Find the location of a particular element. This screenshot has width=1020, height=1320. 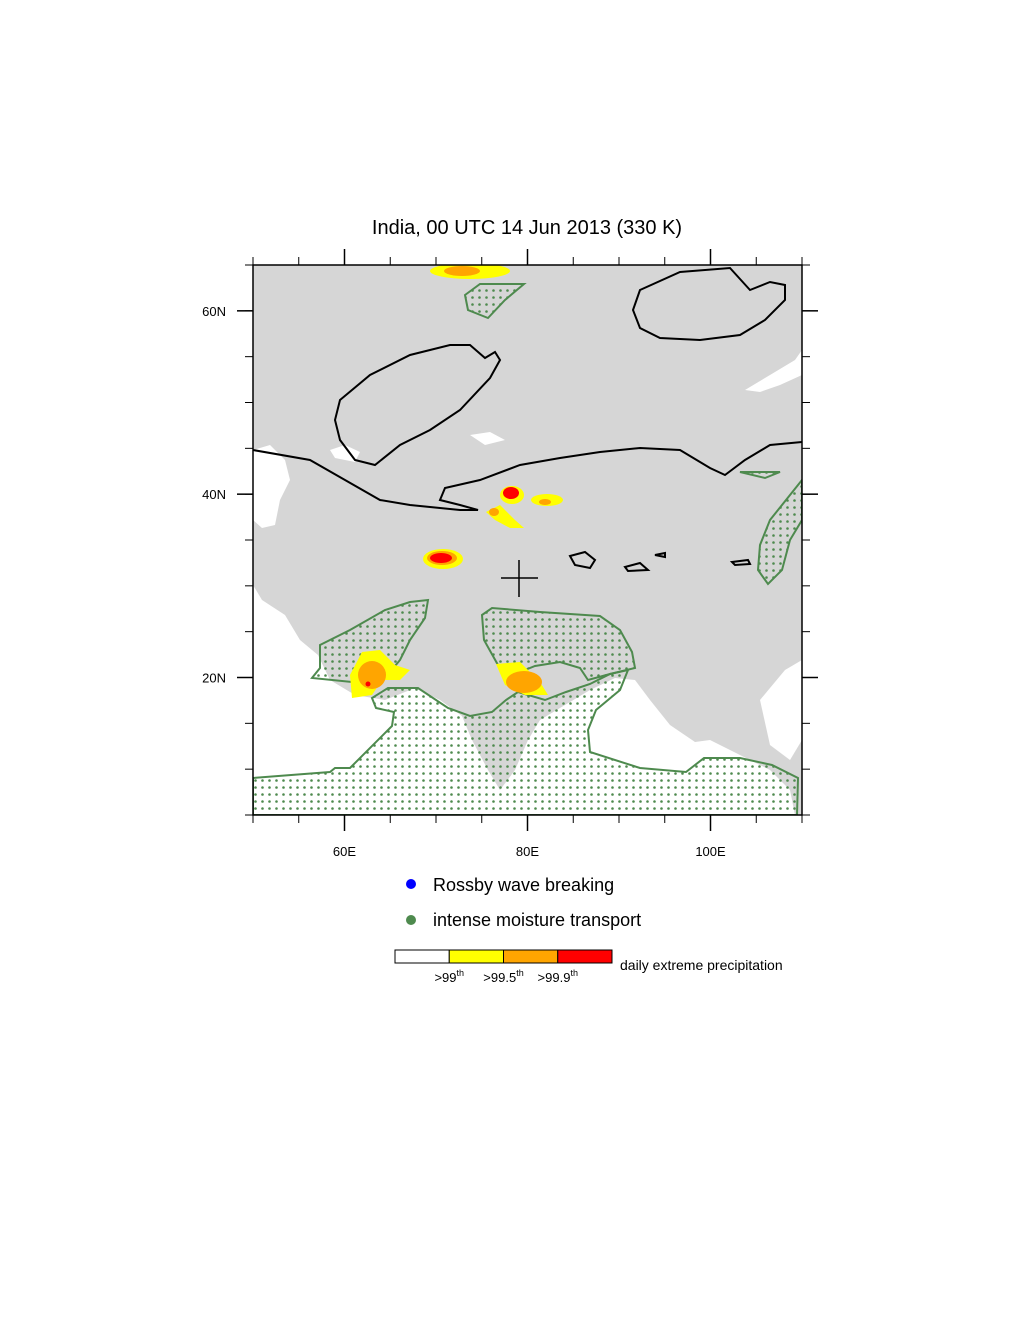

legend-label: Rossby wave breaking is located at coordinates (523, 885).